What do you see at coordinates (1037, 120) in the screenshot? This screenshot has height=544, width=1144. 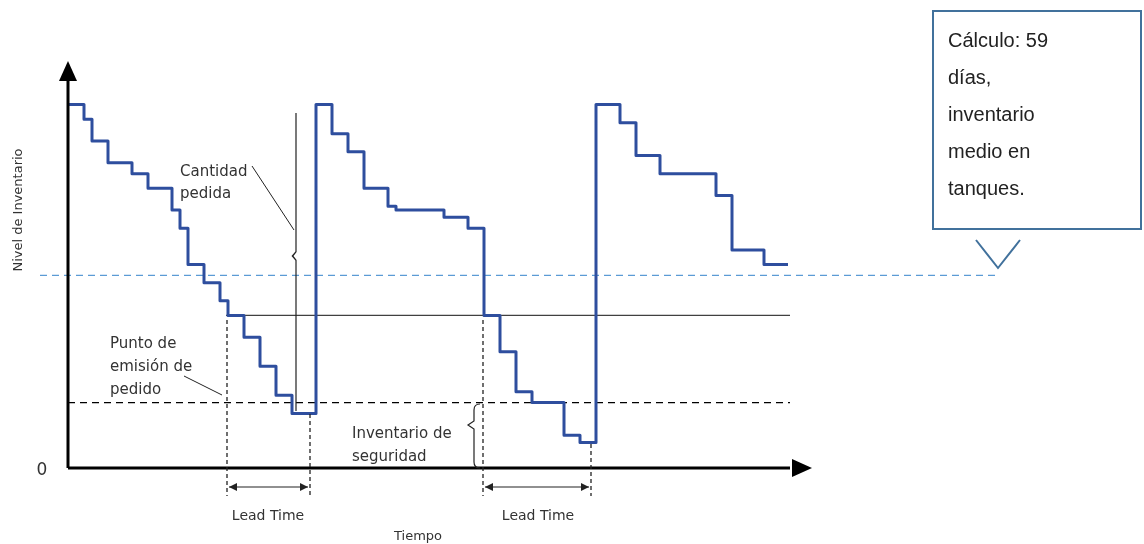 I see `text: Cálculo: 59 días, inventario medio en tanques.` at bounding box center [1037, 120].